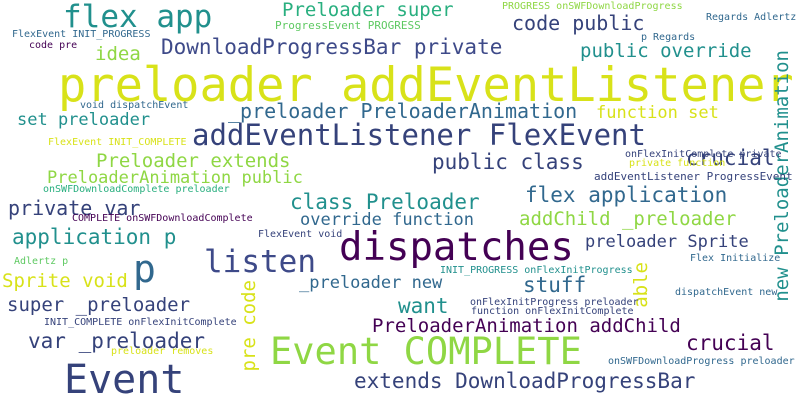  What do you see at coordinates (419, 135) in the screenshot?
I see `word-addeventlistener-flexevent: addEventListener FlexEvent` at bounding box center [419, 135].